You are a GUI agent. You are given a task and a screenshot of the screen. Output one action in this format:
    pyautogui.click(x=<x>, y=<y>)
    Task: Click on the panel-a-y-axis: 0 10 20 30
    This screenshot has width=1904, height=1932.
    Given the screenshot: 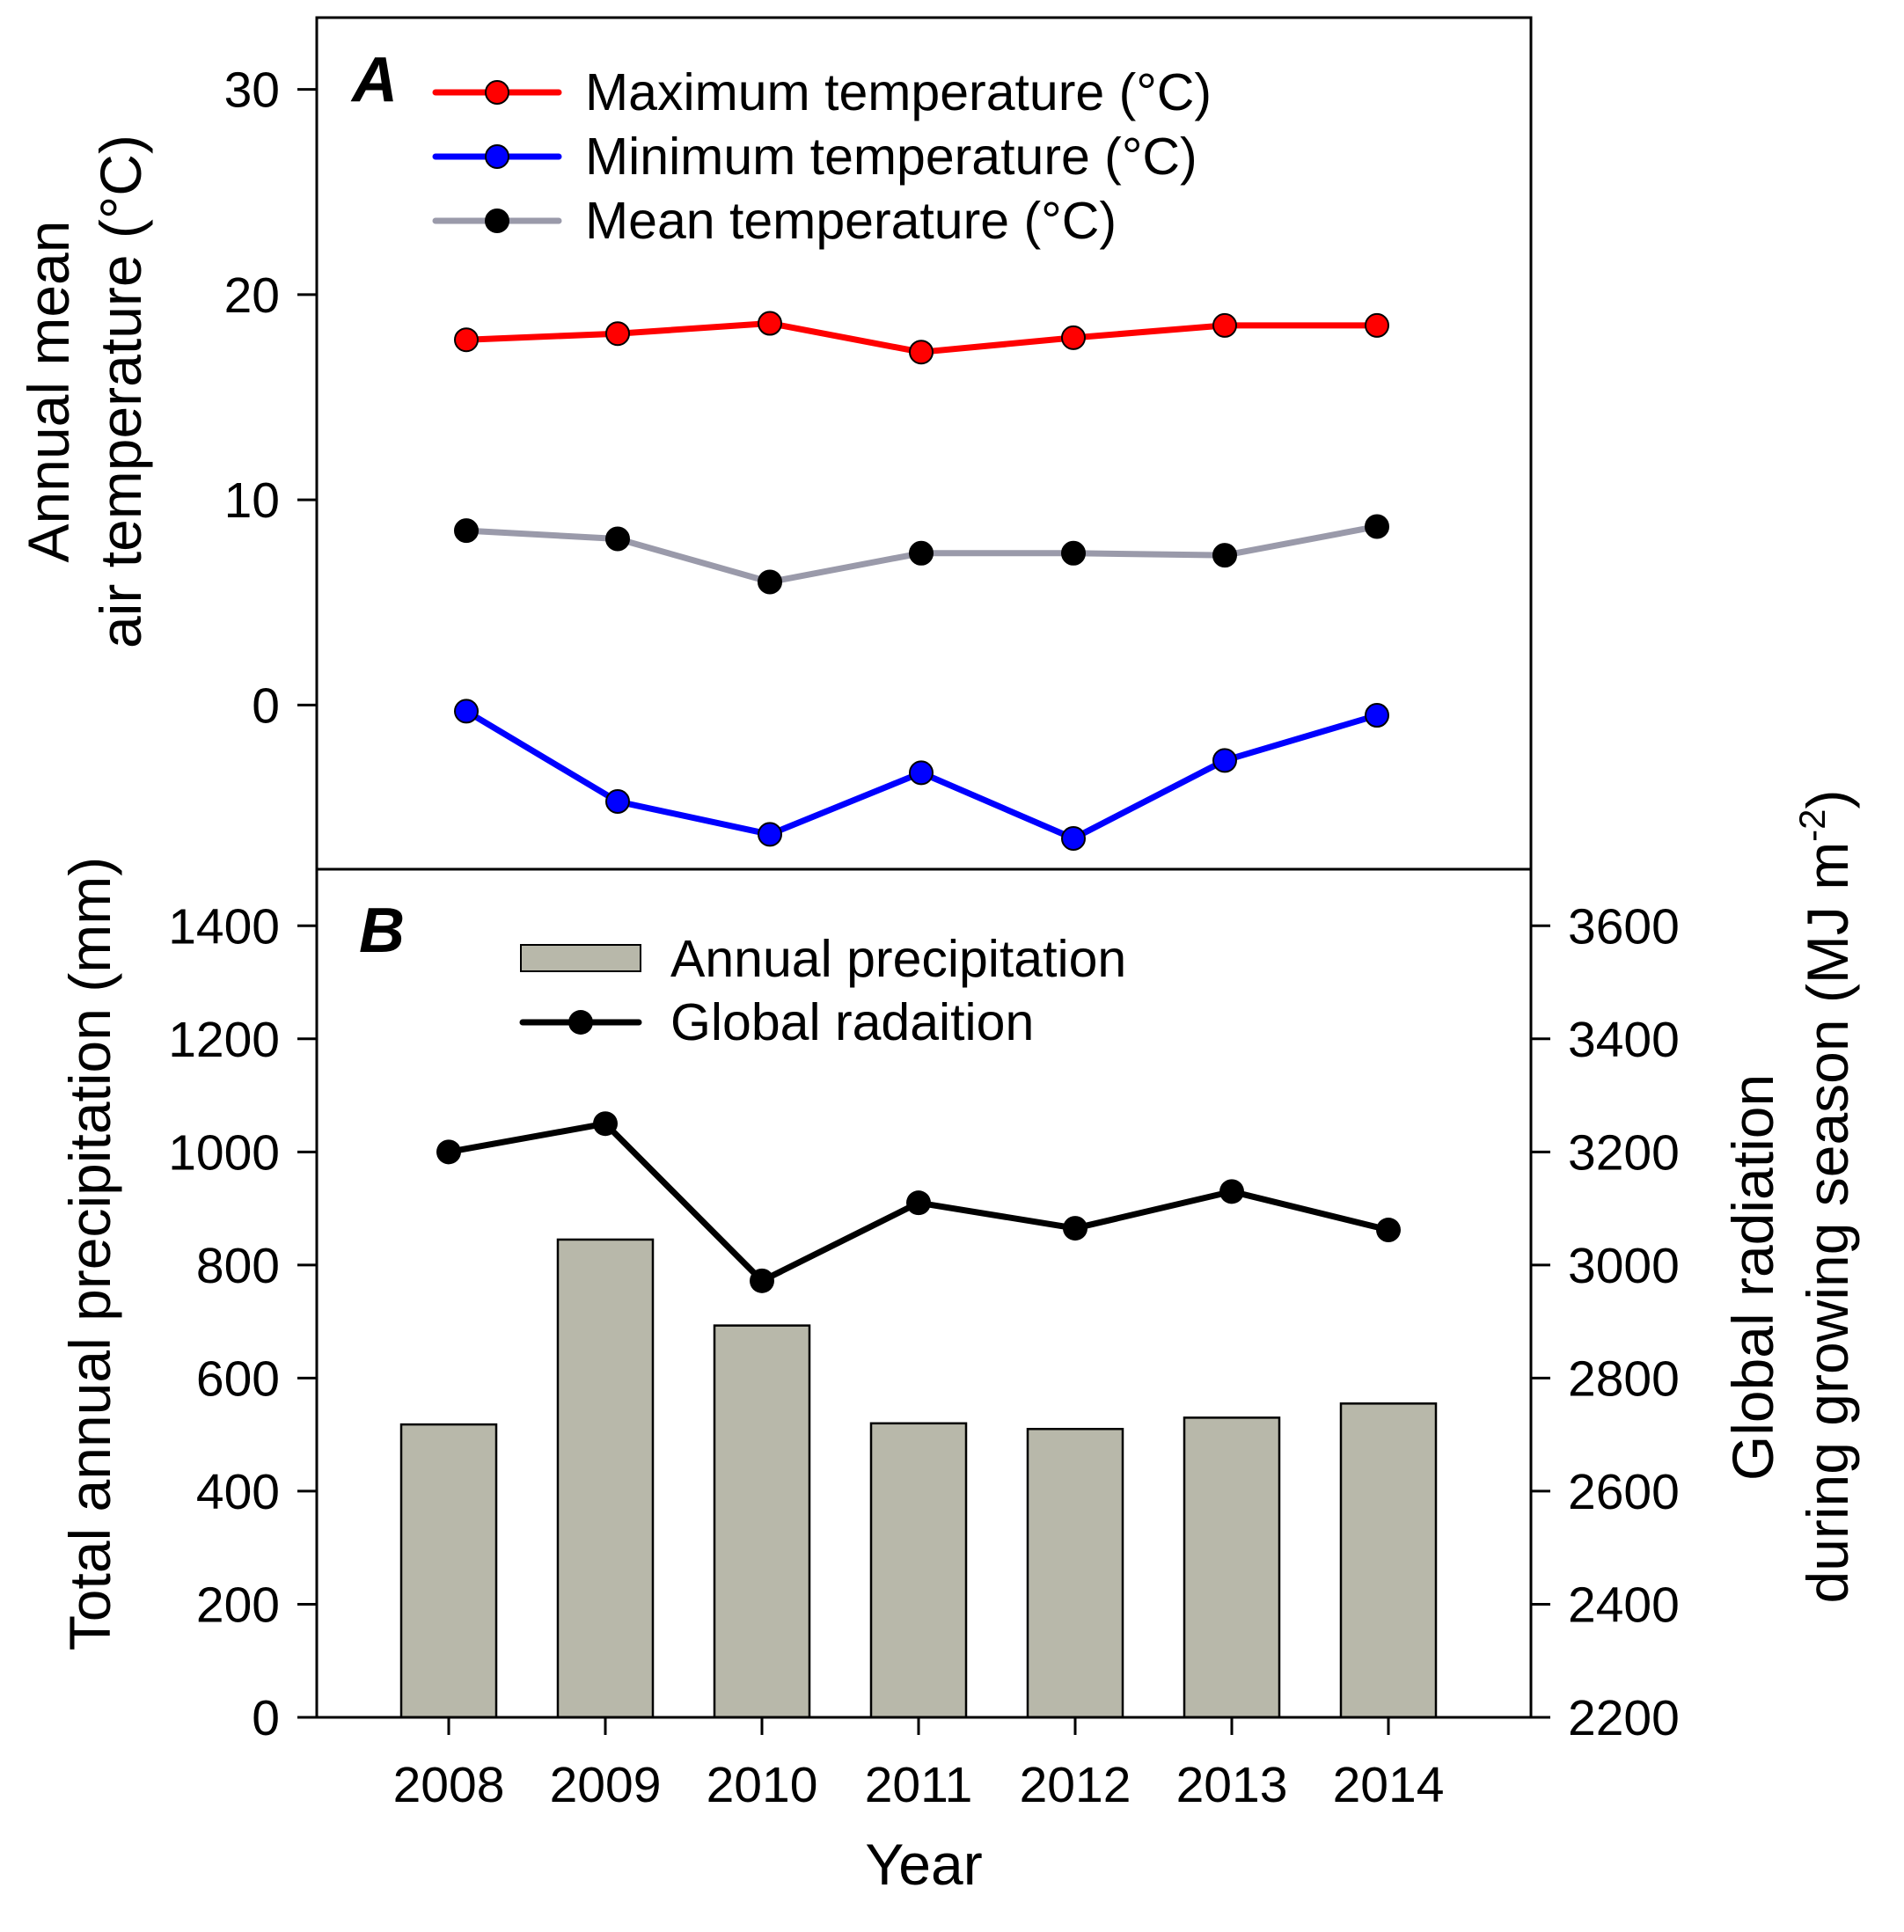 What is the action you would take?
    pyautogui.click(x=270, y=398)
    